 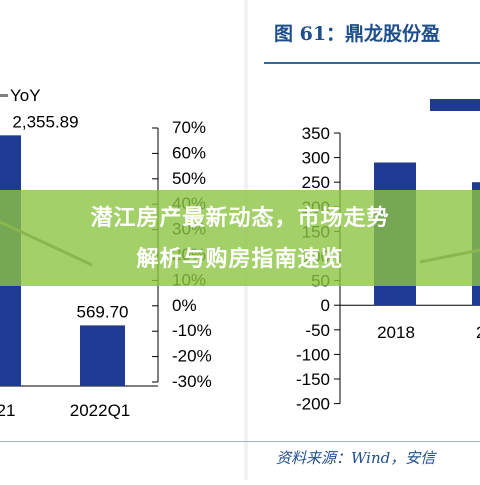 I want to click on right-y-axis-tick: 300, so click(x=316, y=158).